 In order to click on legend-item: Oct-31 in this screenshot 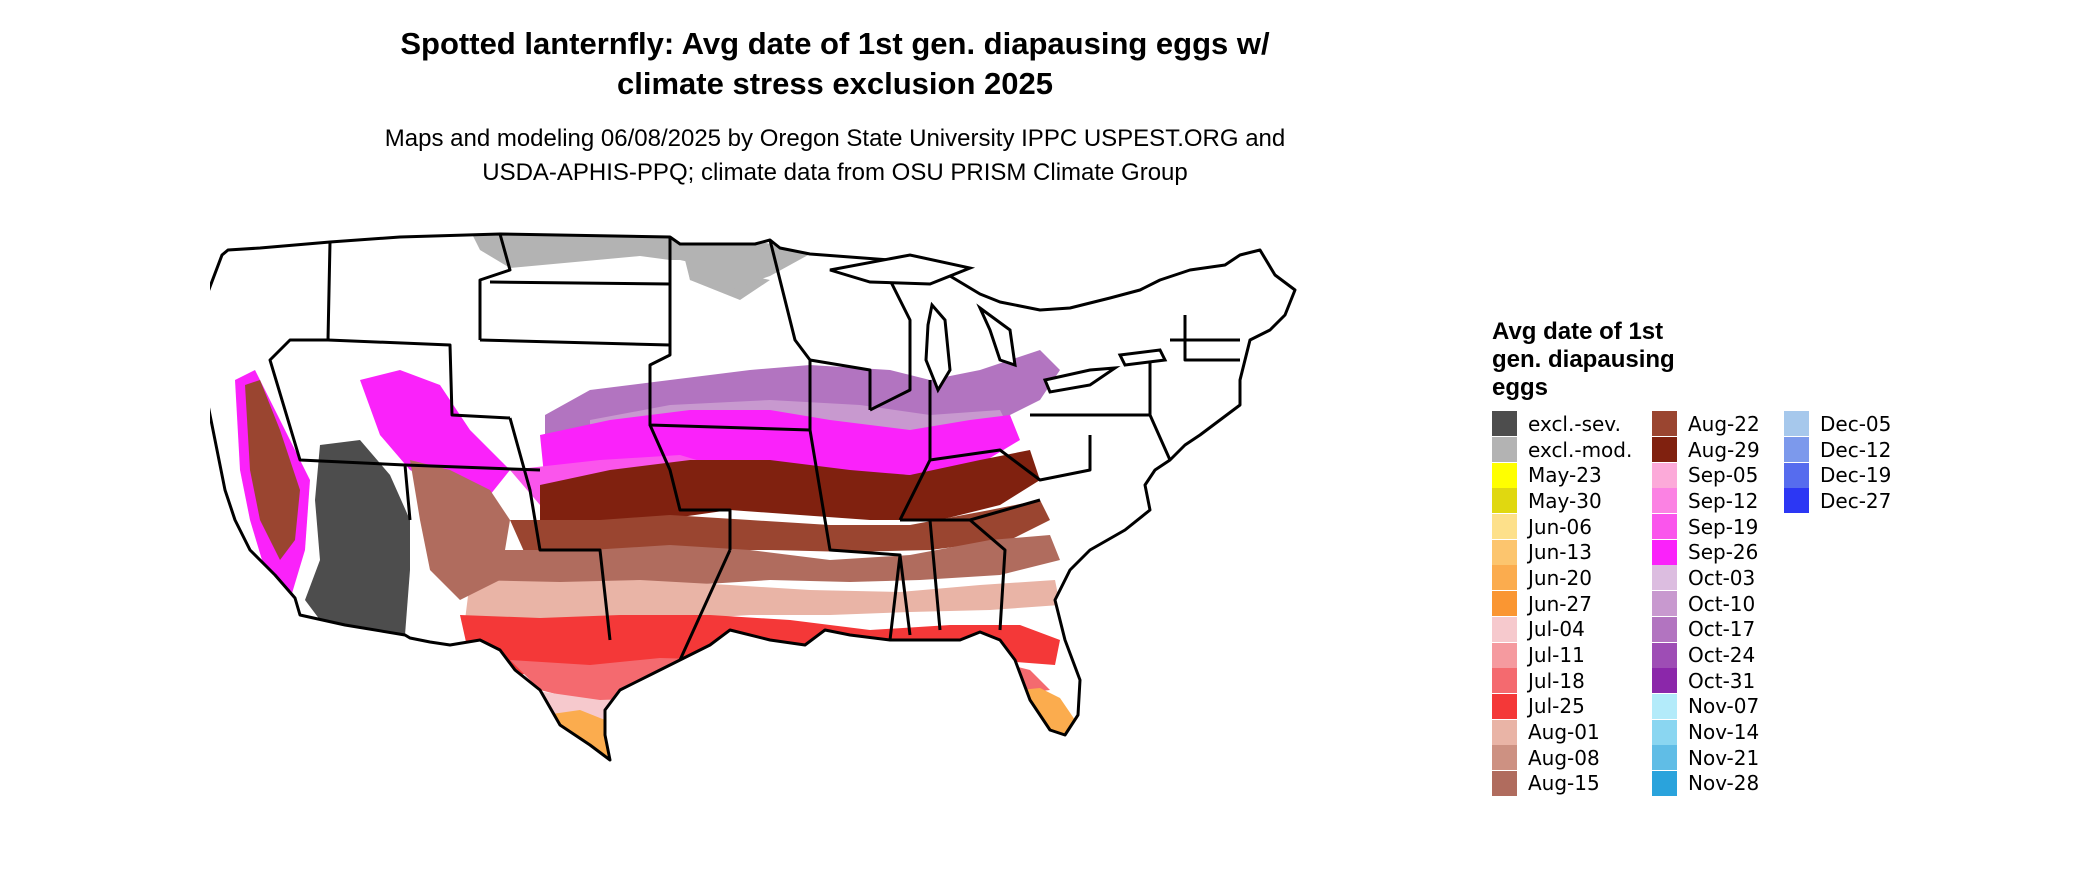, I will do `click(1706, 681)`.